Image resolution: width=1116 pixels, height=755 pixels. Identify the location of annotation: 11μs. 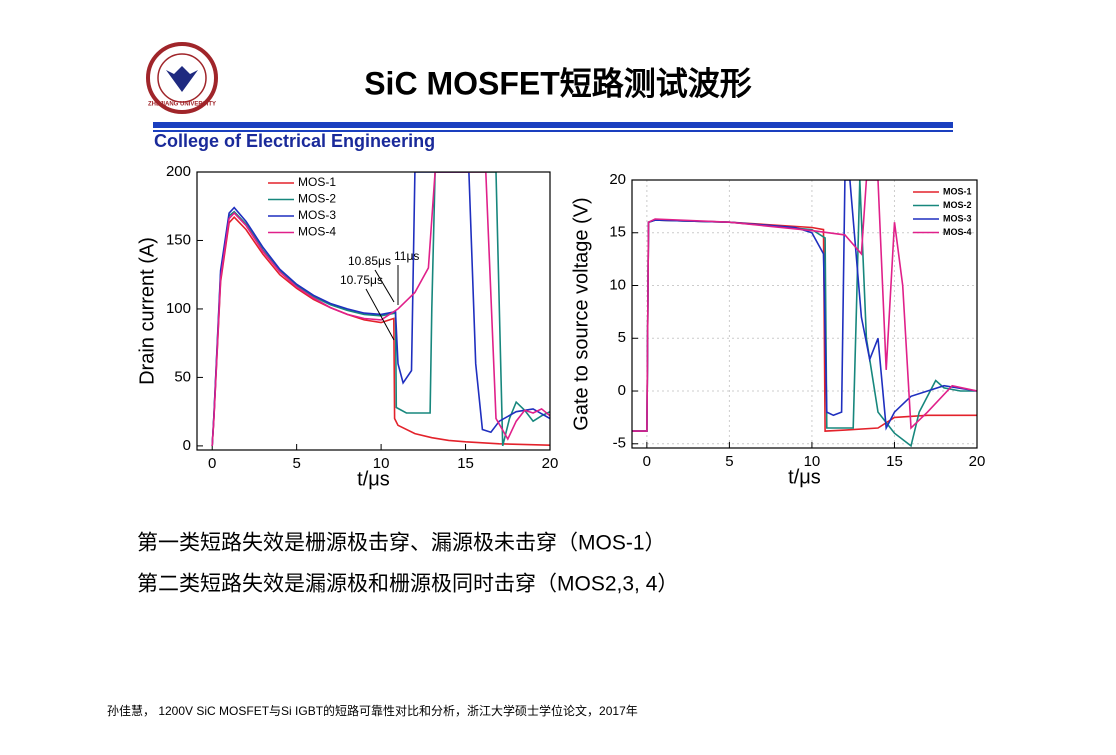
(406, 256).